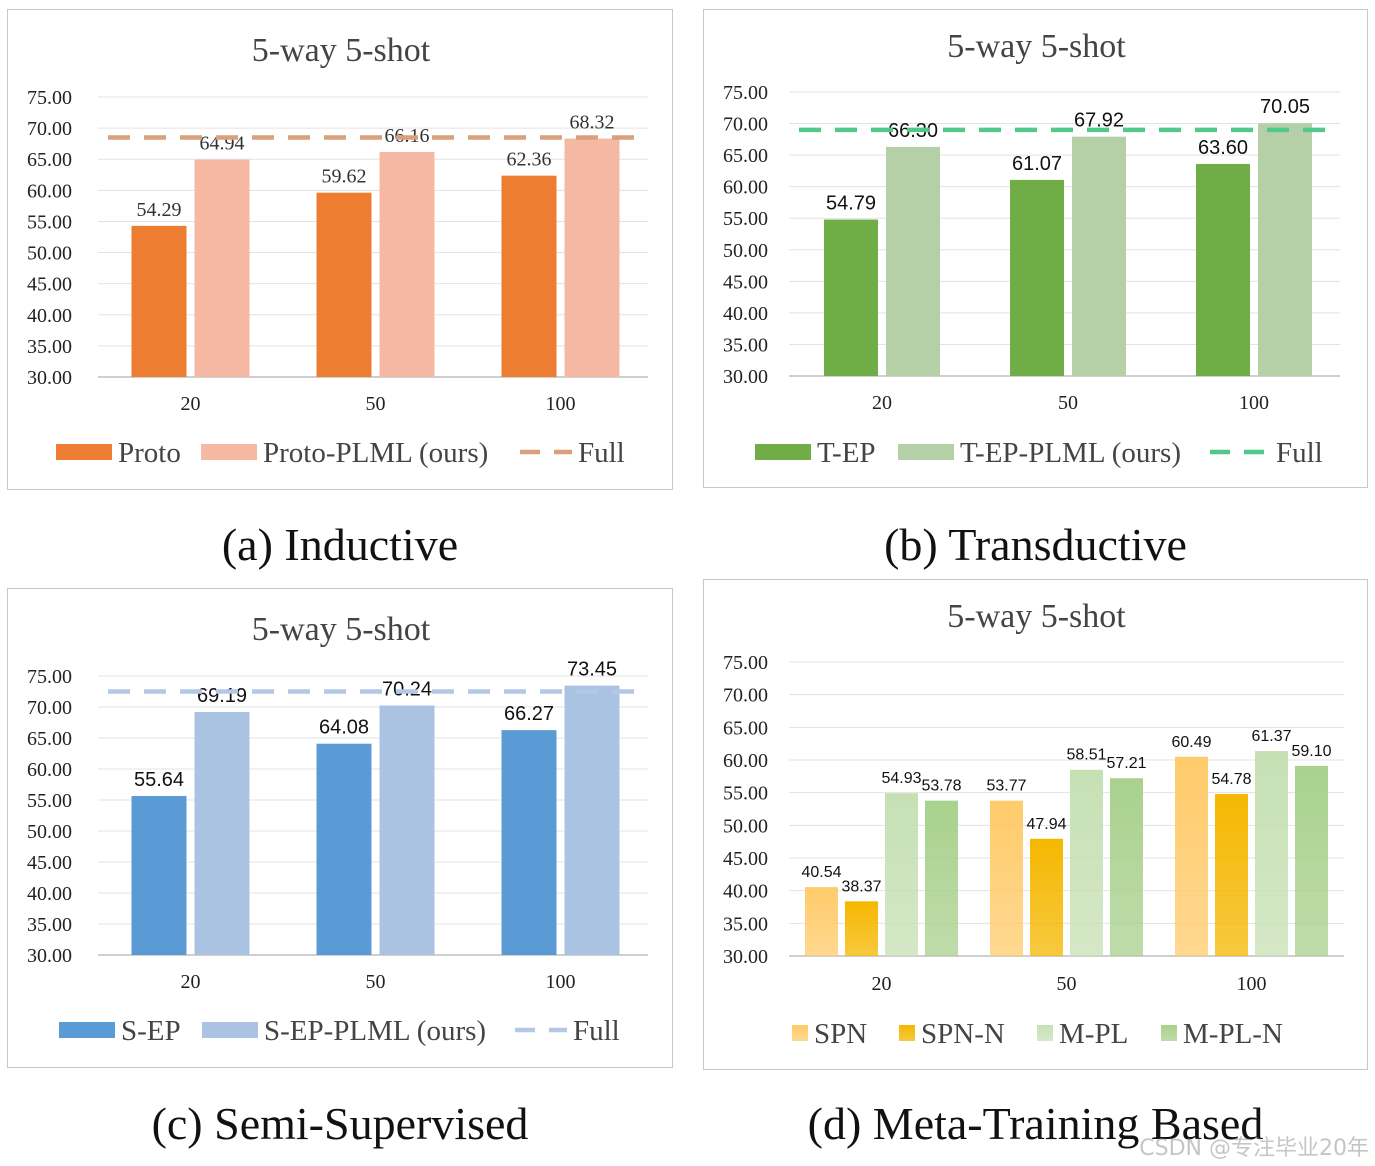  I want to click on data-label: 64.08, so click(344, 728).